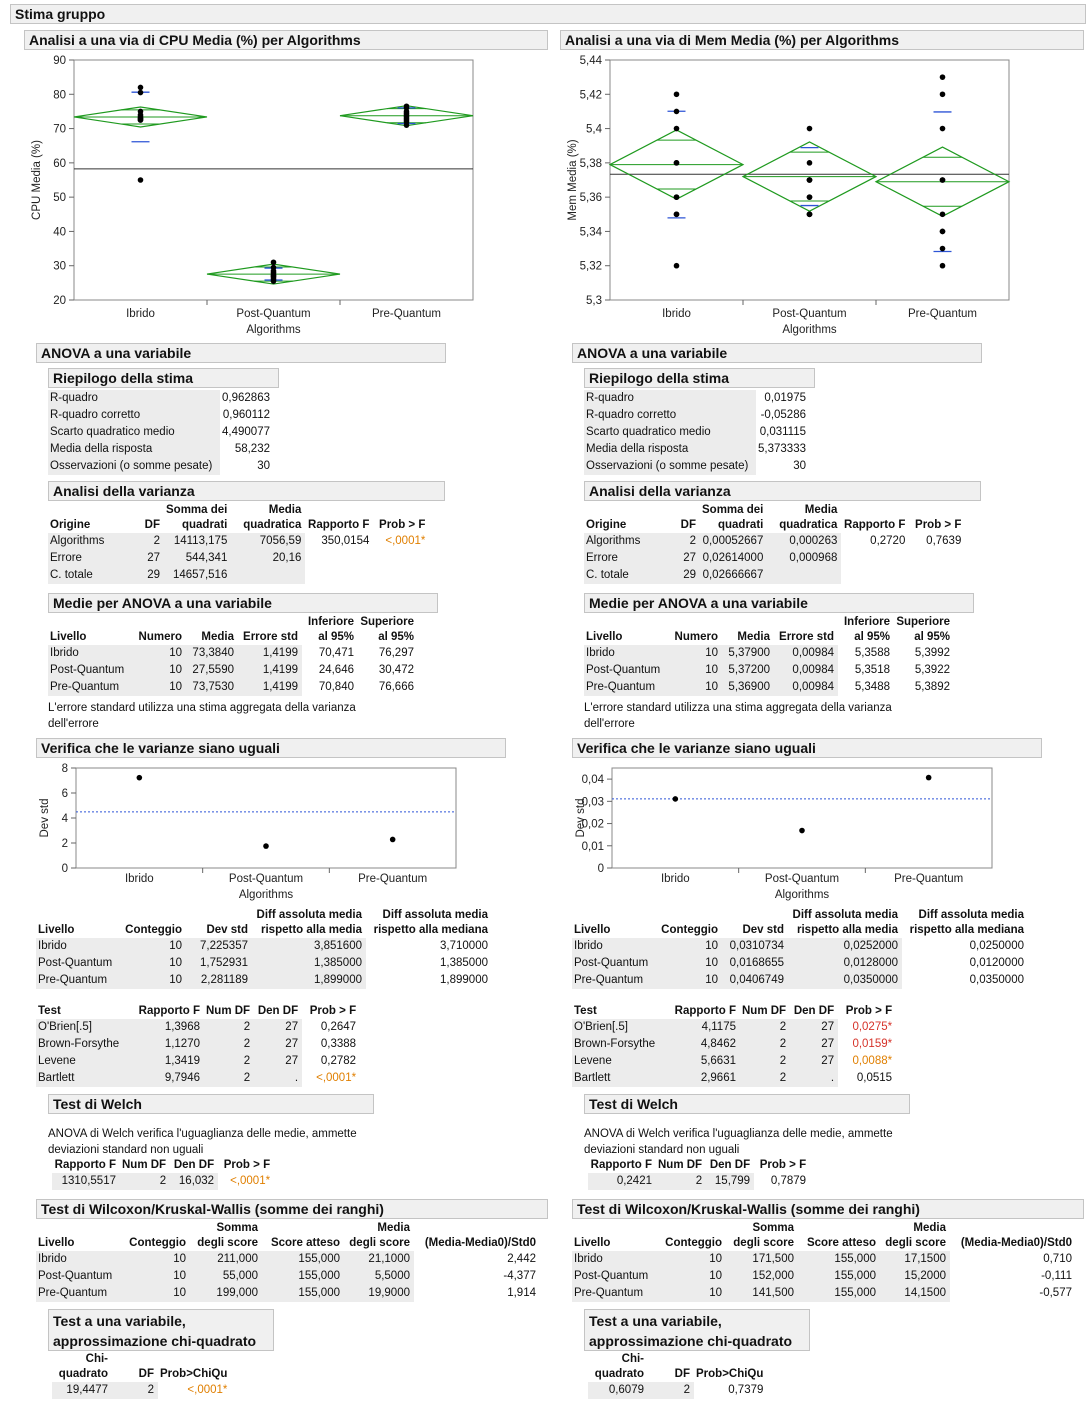 This screenshot has height=1415, width=1090. Describe the element at coordinates (782, 491) in the screenshot. I see `right-anova-table-header: Analisi della varianza` at that location.